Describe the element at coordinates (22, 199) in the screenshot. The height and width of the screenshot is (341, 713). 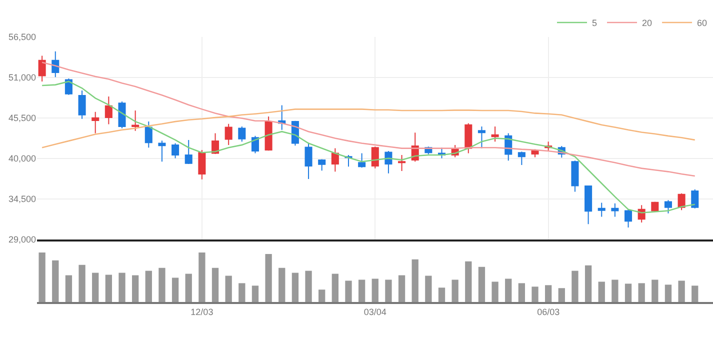
I see `y-tick-label: 34,500` at that location.